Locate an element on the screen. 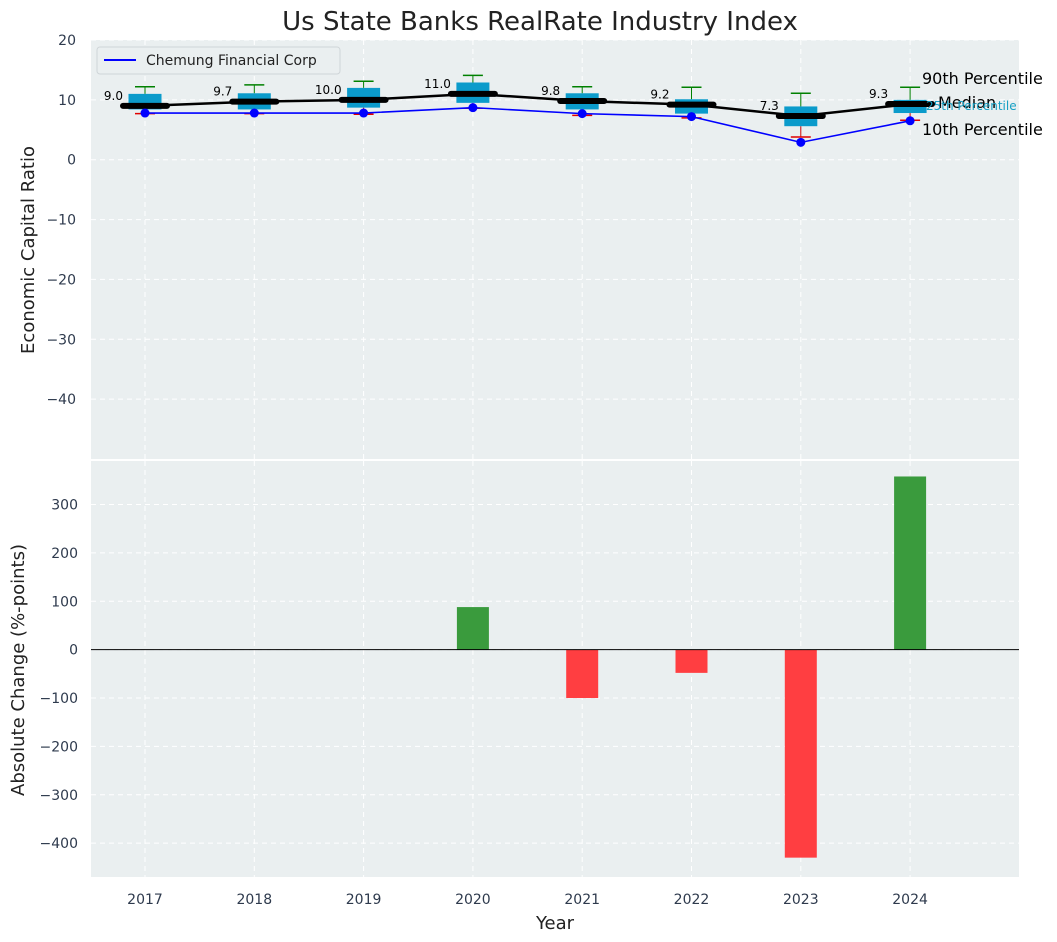 The image size is (1057, 942). bottom-y-tick-label: 0 is located at coordinates (73, 651).